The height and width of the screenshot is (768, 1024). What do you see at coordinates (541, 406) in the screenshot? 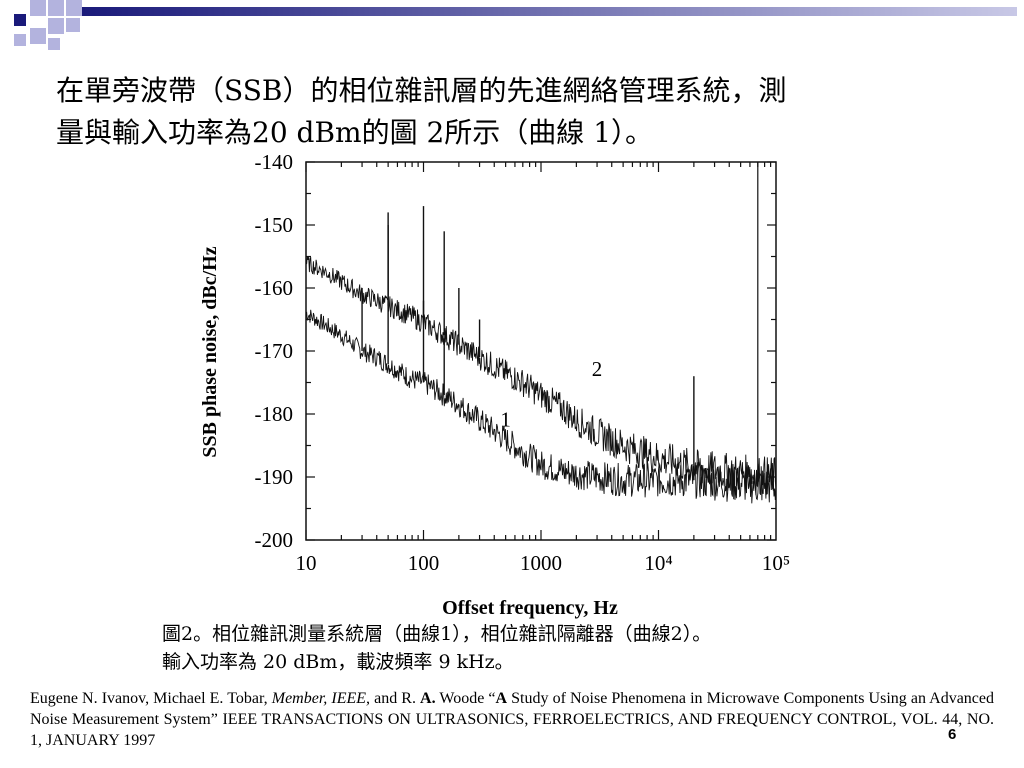
I see `series-1-line` at bounding box center [541, 406].